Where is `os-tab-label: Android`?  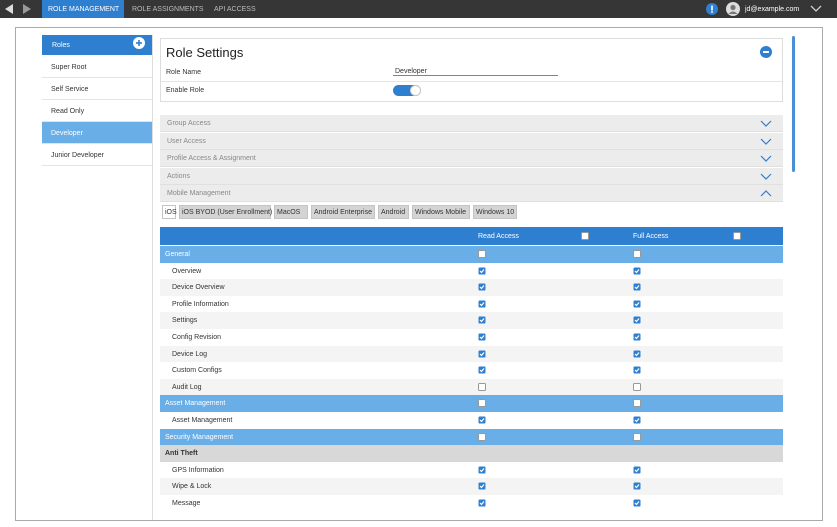
os-tab-label: Android is located at coordinates (393, 212).